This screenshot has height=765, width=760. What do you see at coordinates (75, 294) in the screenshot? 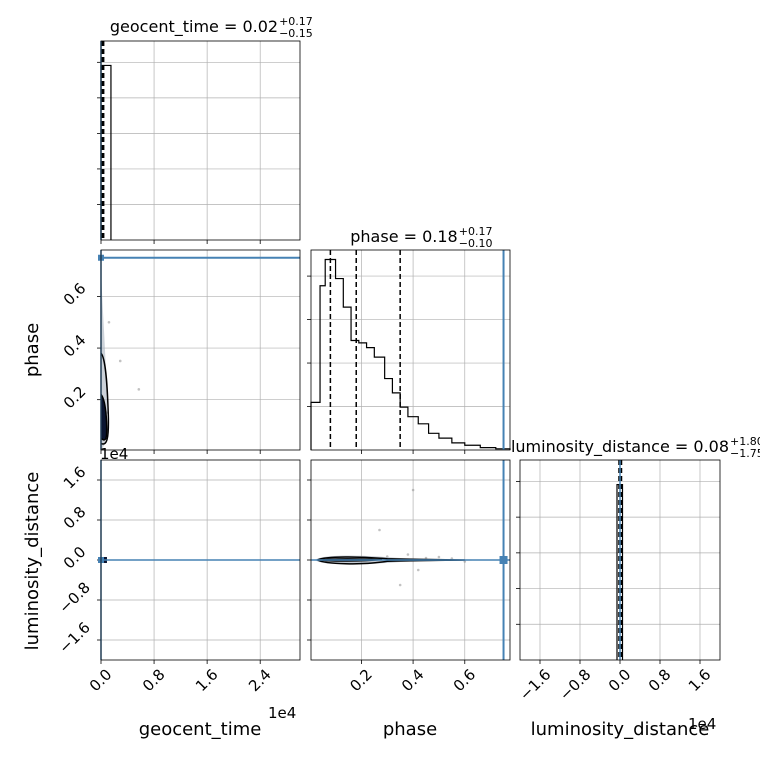
I see `phase-ytick-label-2: 0.6` at bounding box center [75, 294].